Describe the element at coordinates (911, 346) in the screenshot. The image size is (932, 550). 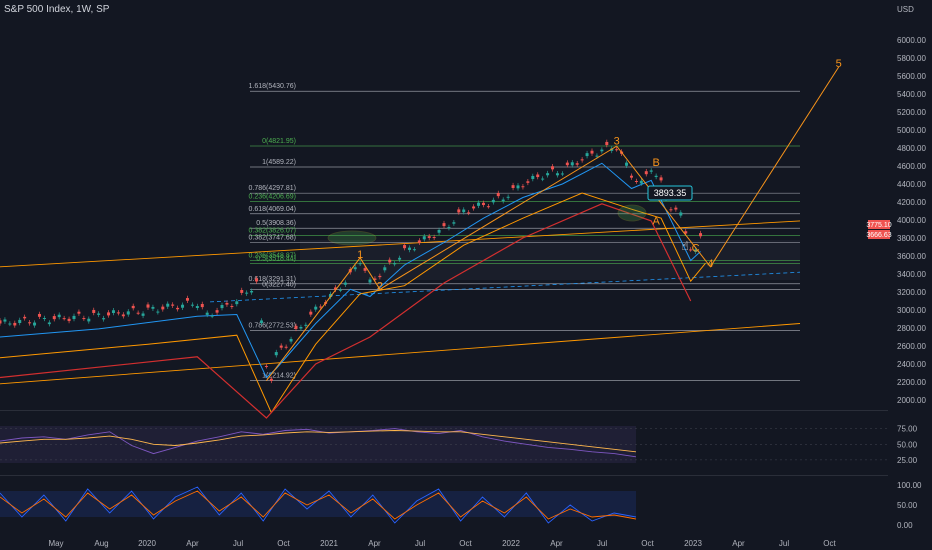
I see `y-tick-label: 2600.00` at that location.